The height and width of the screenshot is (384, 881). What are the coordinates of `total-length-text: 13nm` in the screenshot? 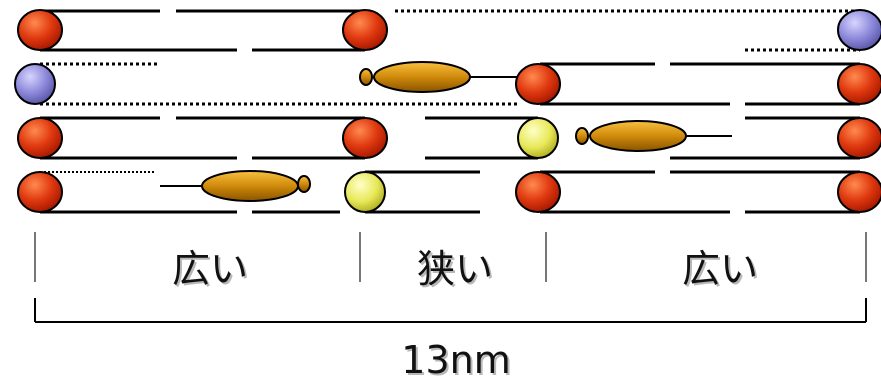 It's located at (455, 360).